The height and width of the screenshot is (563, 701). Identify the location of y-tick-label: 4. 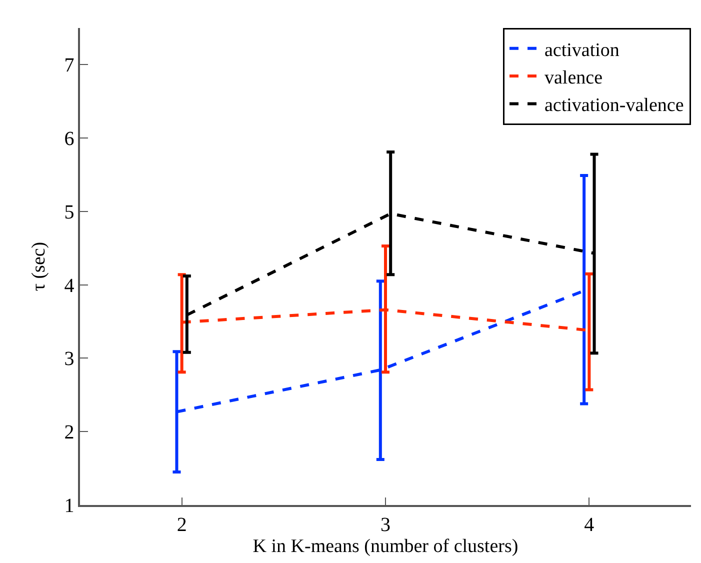
(69, 285).